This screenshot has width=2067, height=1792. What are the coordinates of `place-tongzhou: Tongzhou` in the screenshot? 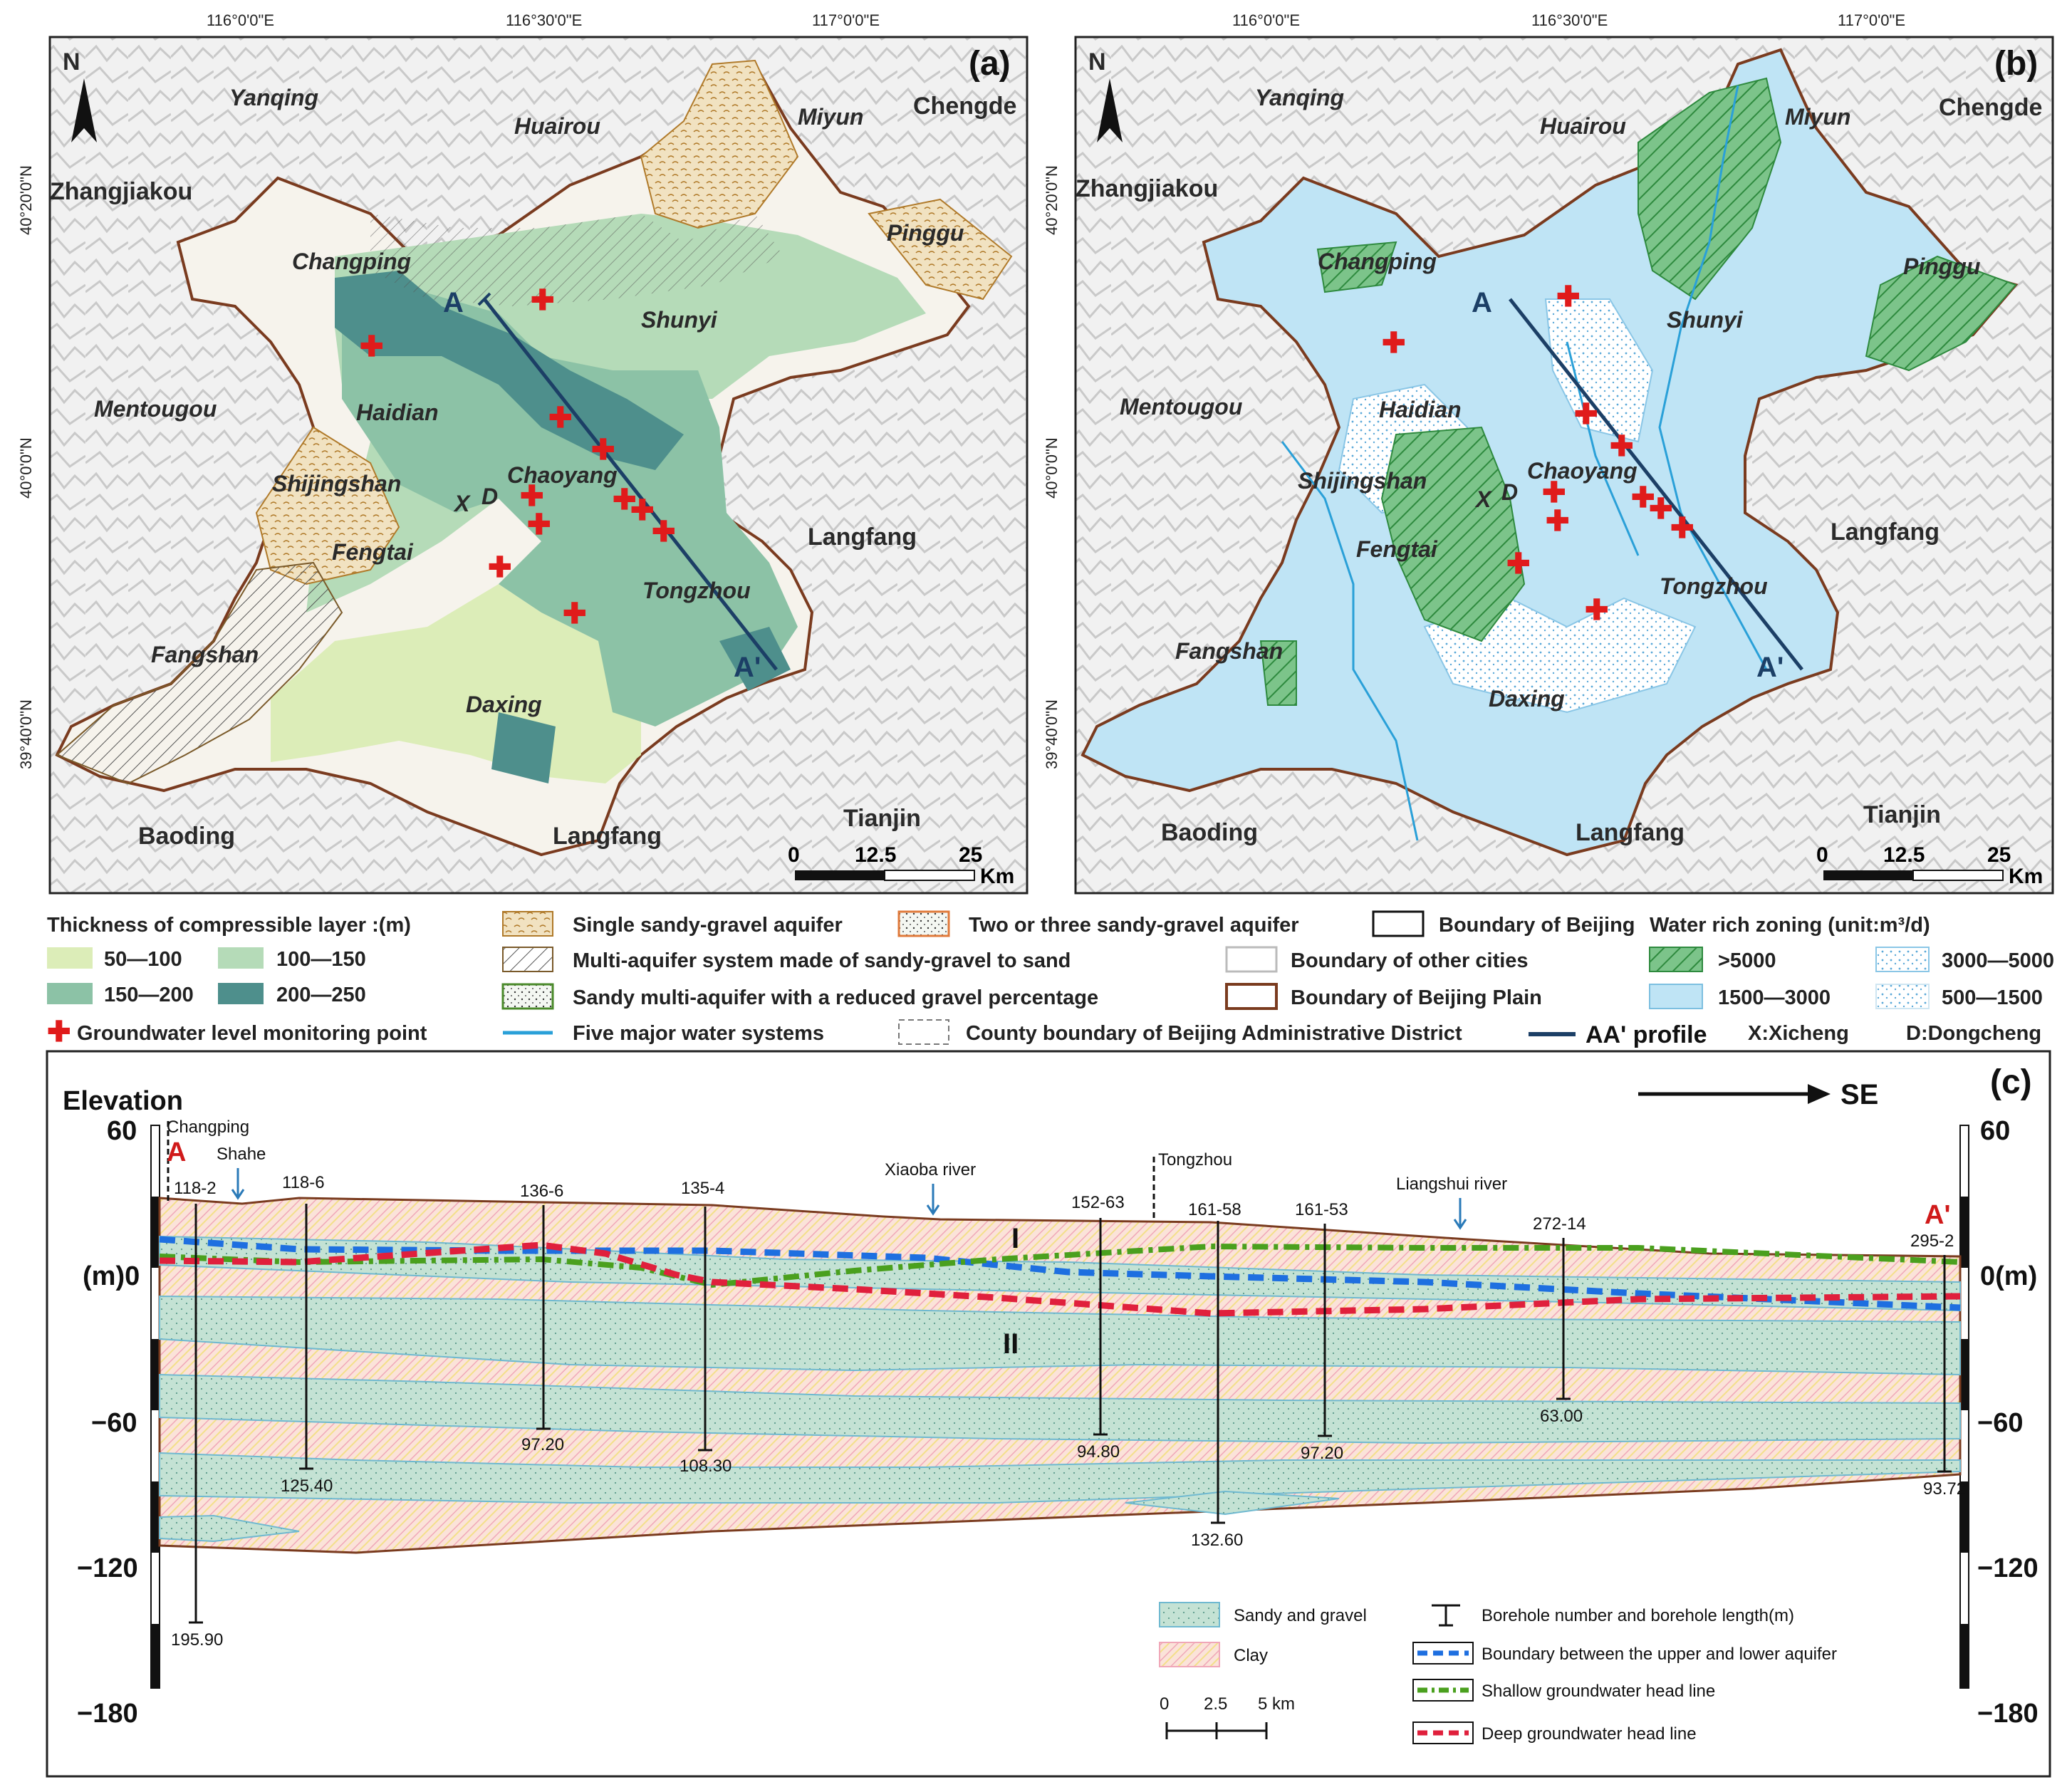 It's located at (1195, 1160).